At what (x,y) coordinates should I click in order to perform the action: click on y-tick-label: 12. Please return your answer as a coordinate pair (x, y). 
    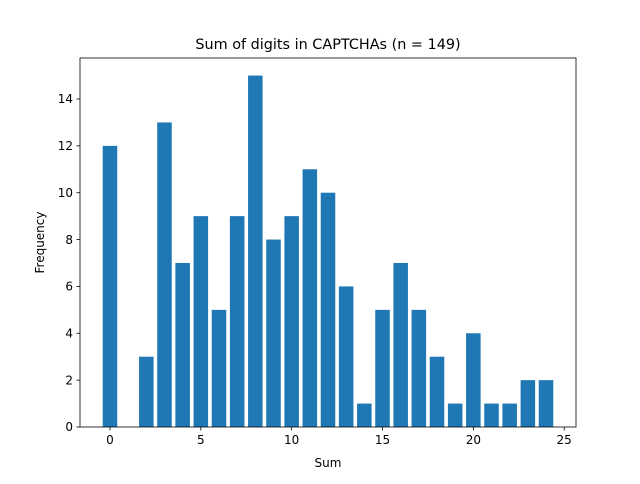
    Looking at the image, I should click on (65, 146).